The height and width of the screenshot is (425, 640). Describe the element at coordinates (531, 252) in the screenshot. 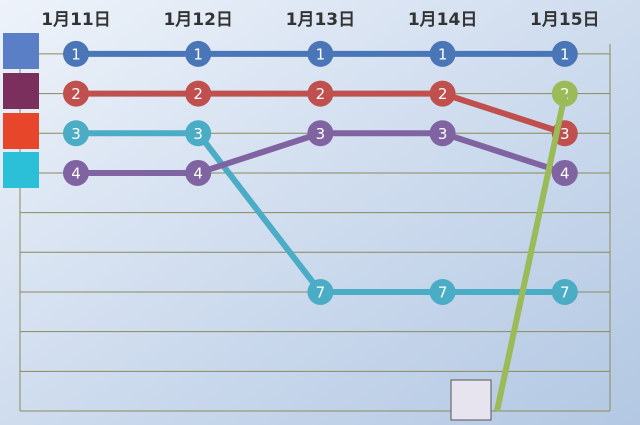

I see `entry-line` at that location.